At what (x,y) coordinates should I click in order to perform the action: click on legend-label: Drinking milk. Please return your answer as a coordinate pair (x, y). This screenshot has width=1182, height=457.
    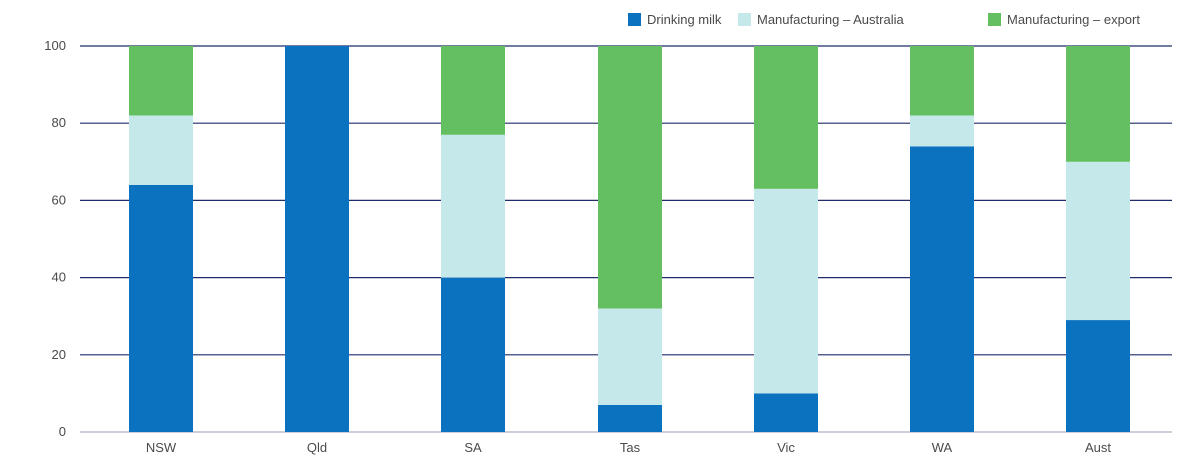
    Looking at the image, I should click on (684, 19).